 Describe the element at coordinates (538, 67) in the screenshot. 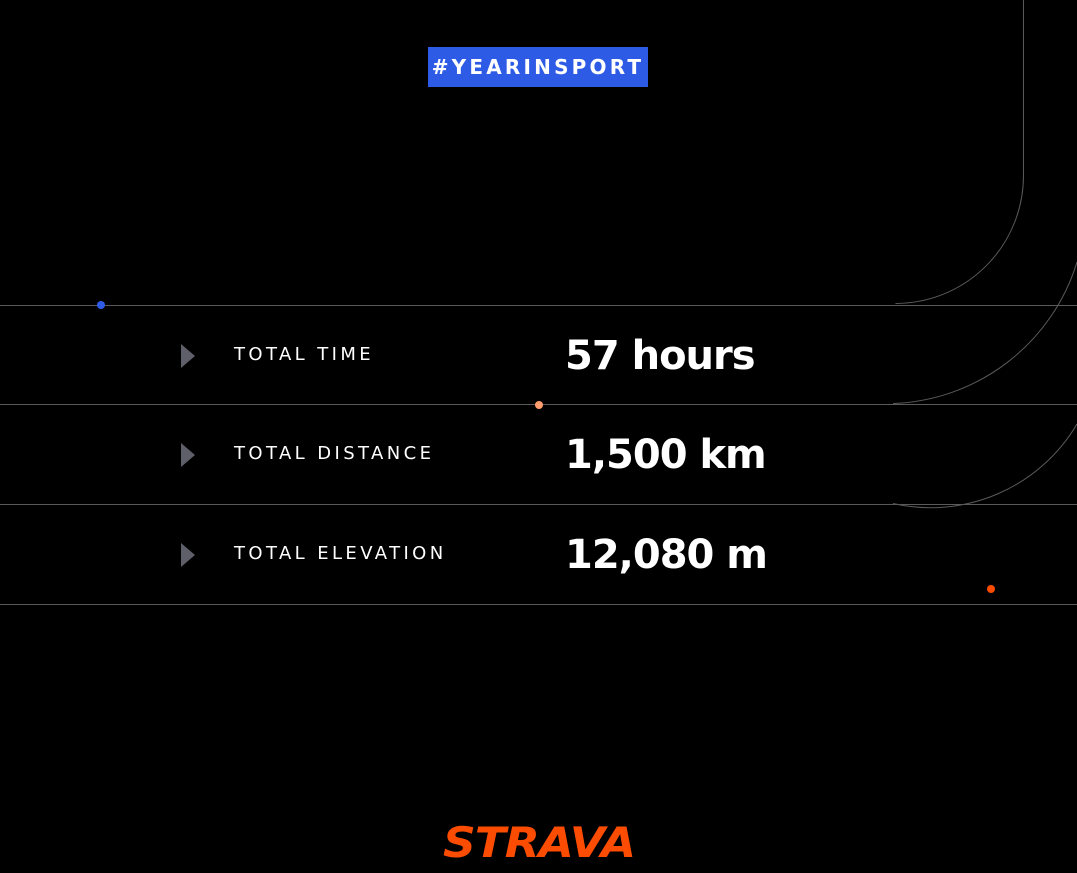

I see `hashtag-badge: #YEARINSPORT` at that location.